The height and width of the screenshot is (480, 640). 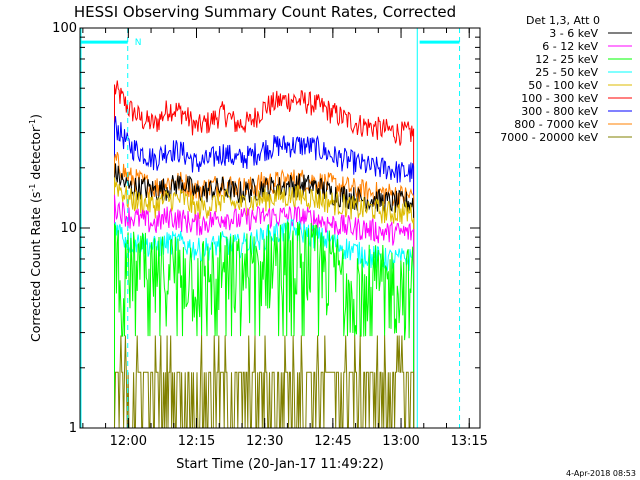 I want to click on legend-header: Det 1,3, Att 0, so click(x=563, y=20).